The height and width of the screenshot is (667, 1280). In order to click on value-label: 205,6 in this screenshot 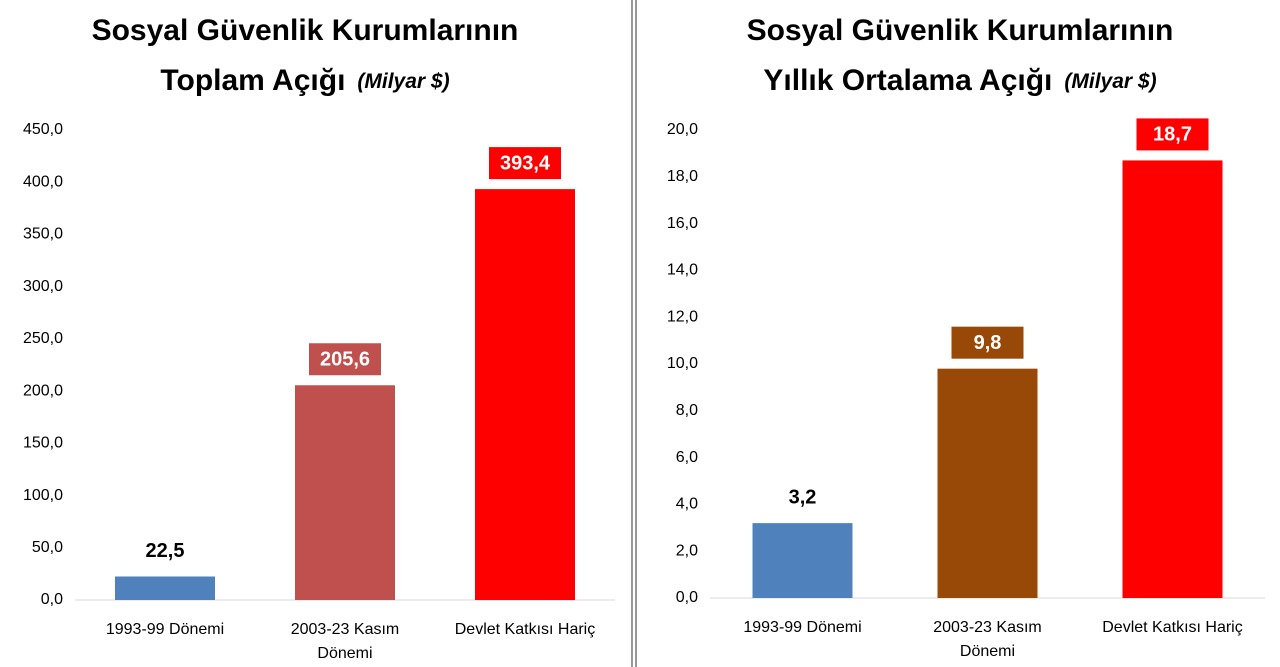, I will do `click(345, 360)`.